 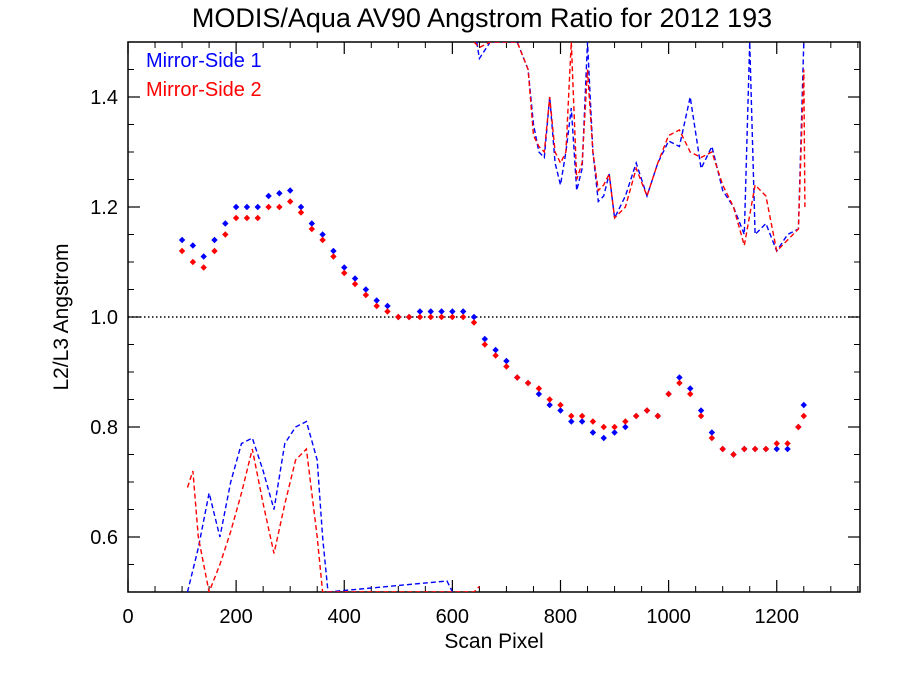 I want to click on x-tick-label: 800, so click(x=560, y=617).